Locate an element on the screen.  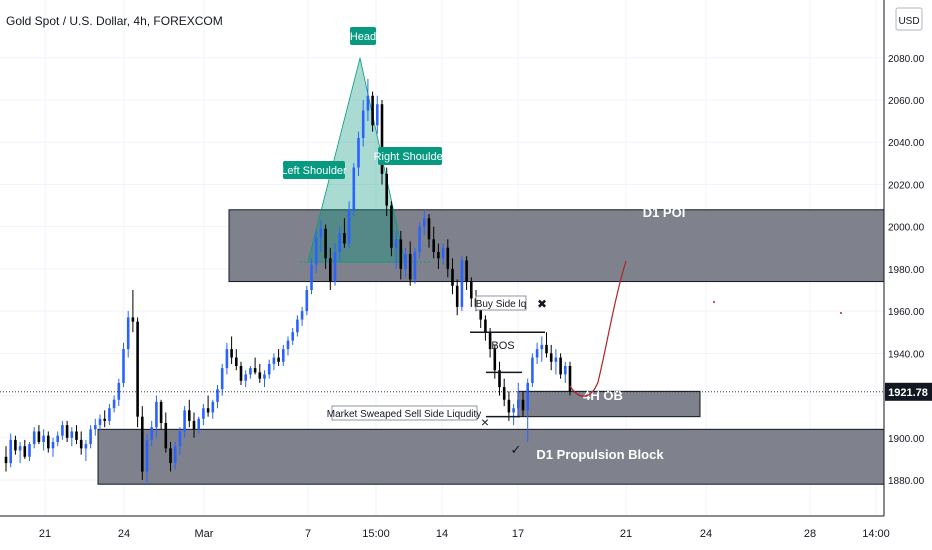
y-tick-label: 1940.00 is located at coordinates (906, 354).